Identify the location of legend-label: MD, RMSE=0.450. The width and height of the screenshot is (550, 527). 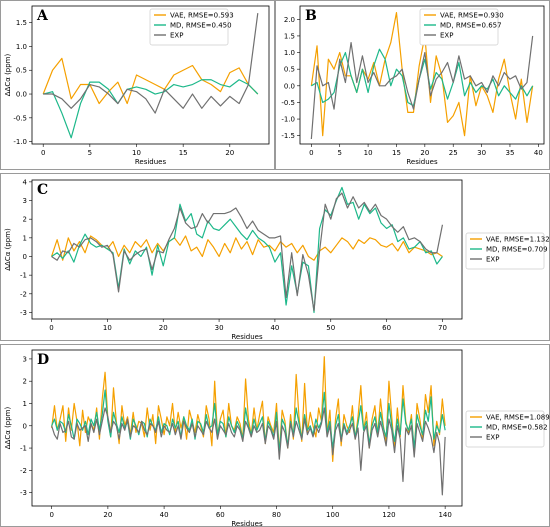
(201, 26).